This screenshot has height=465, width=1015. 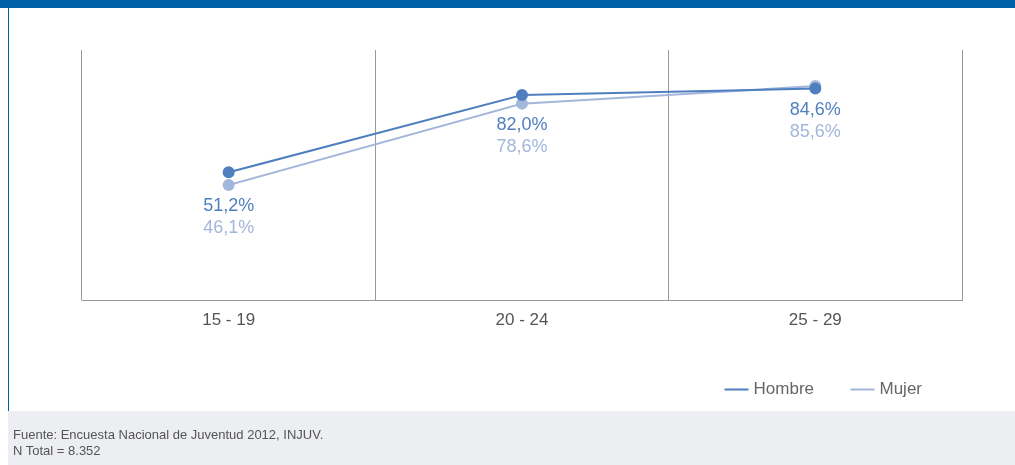 What do you see at coordinates (229, 320) in the screenshot?
I see `x-tick-label: 15 - 19` at bounding box center [229, 320].